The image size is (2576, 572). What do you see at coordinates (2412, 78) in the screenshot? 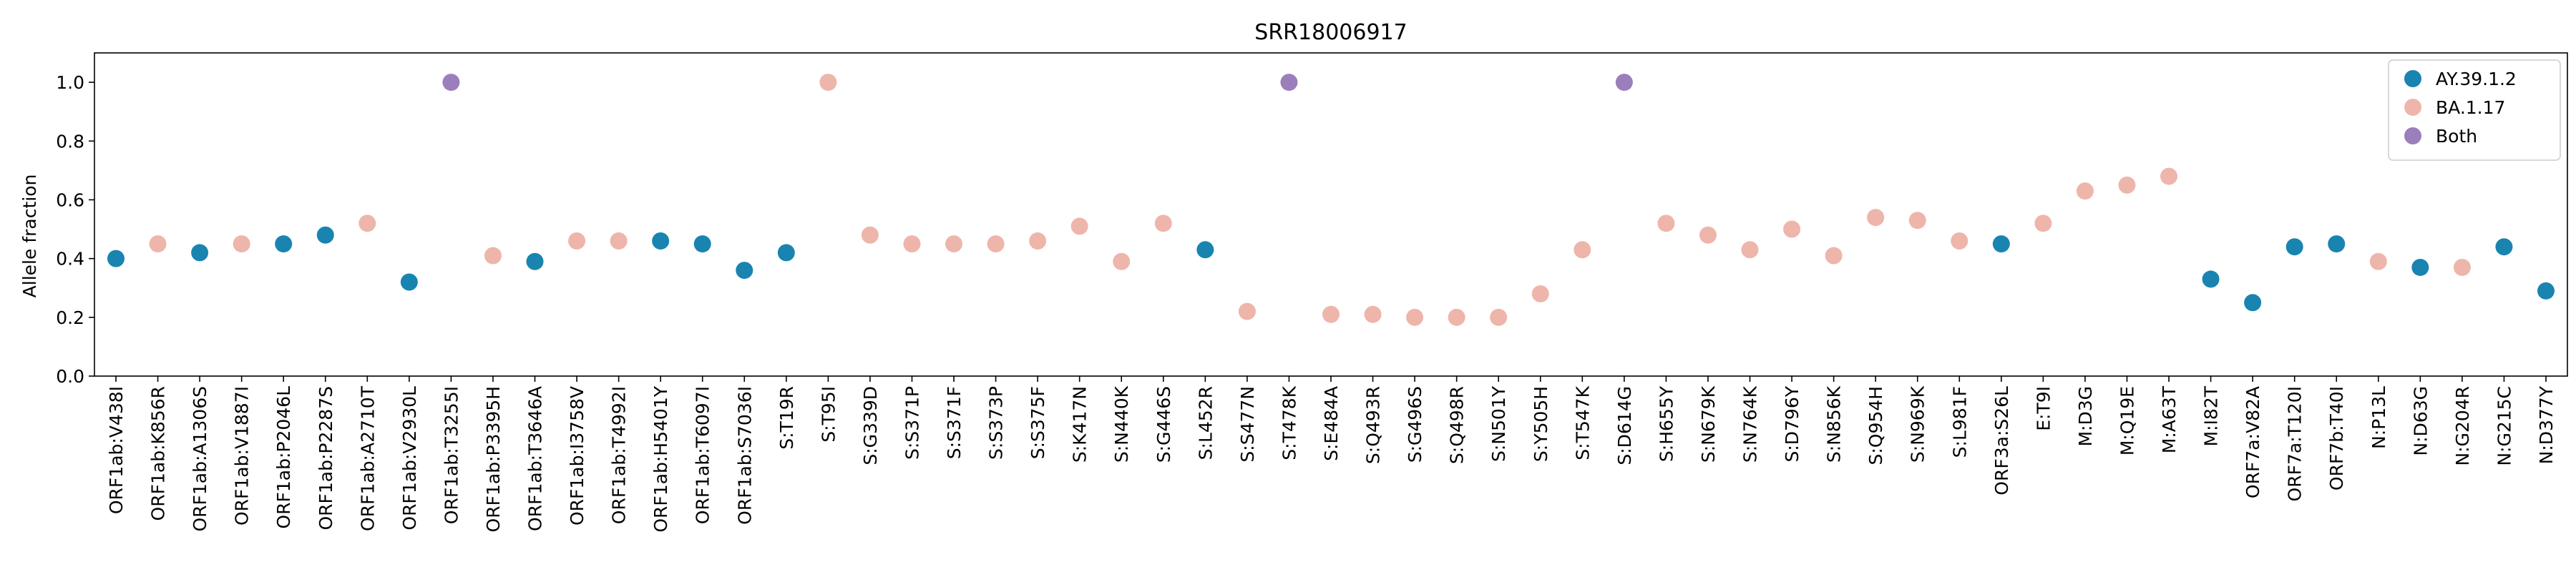
I see `legend-marker` at bounding box center [2412, 78].